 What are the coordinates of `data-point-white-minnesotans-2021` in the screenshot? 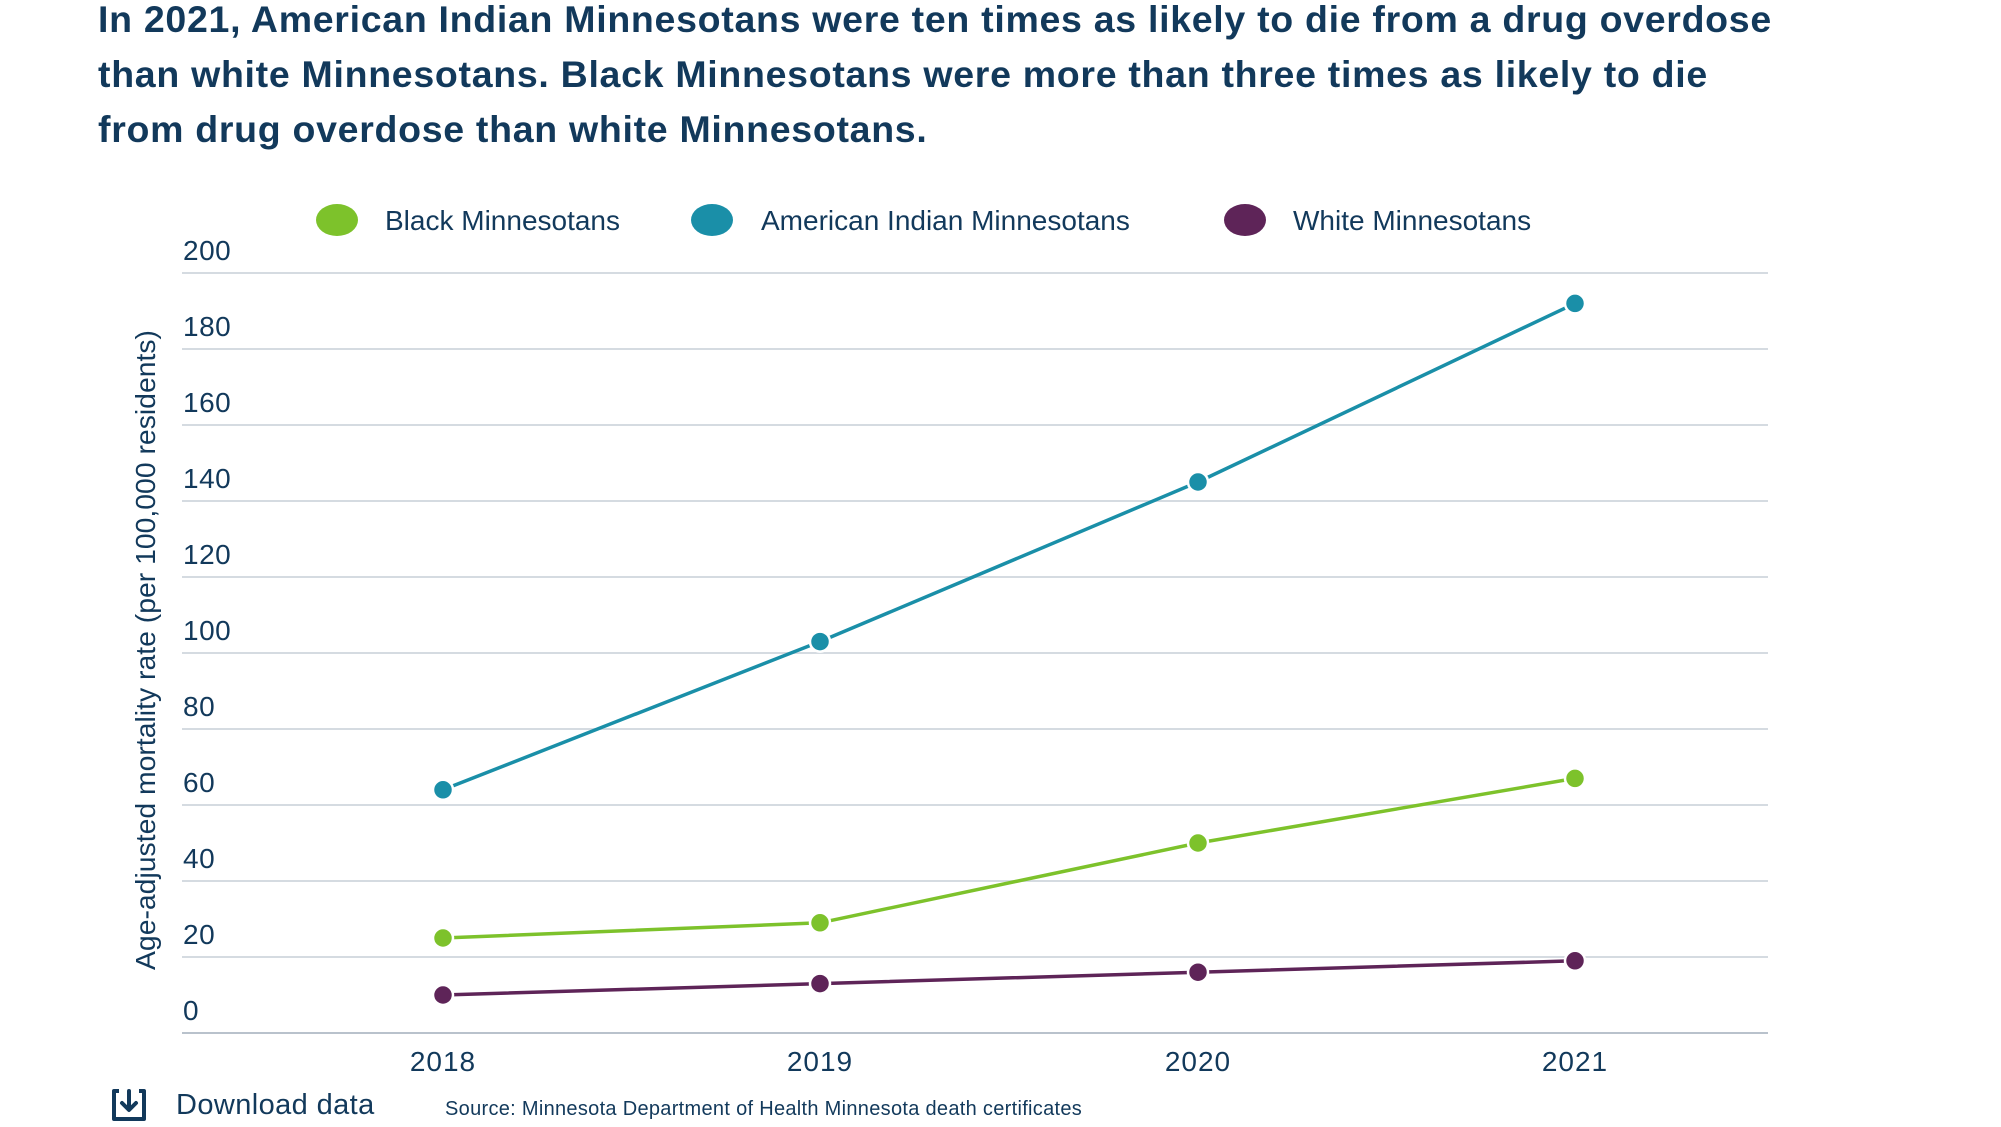 It's located at (1575, 961).